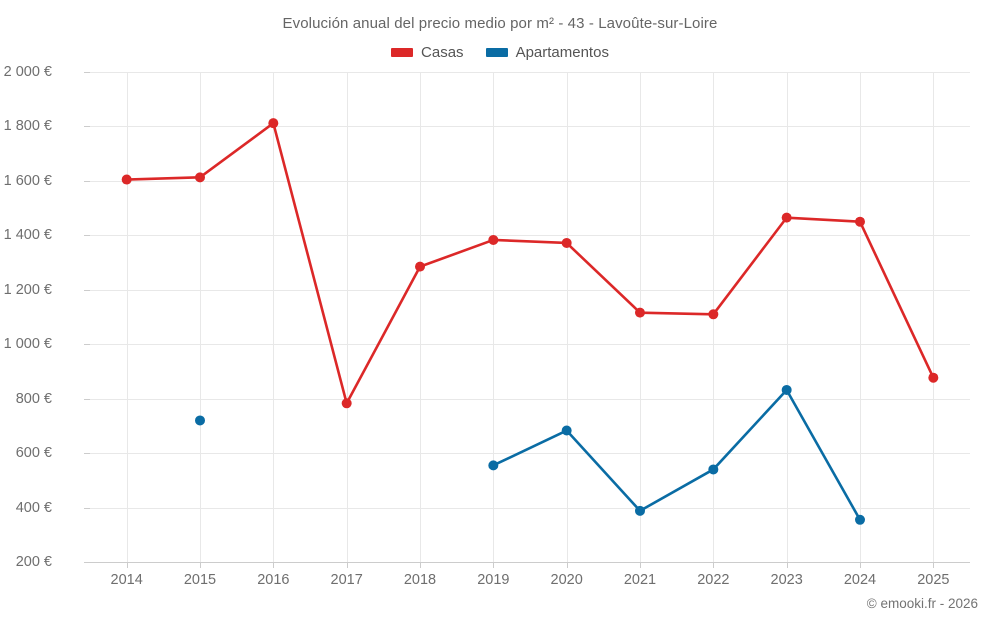  What do you see at coordinates (27, 180) in the screenshot?
I see `y-tick-label: 1 600 €` at bounding box center [27, 180].